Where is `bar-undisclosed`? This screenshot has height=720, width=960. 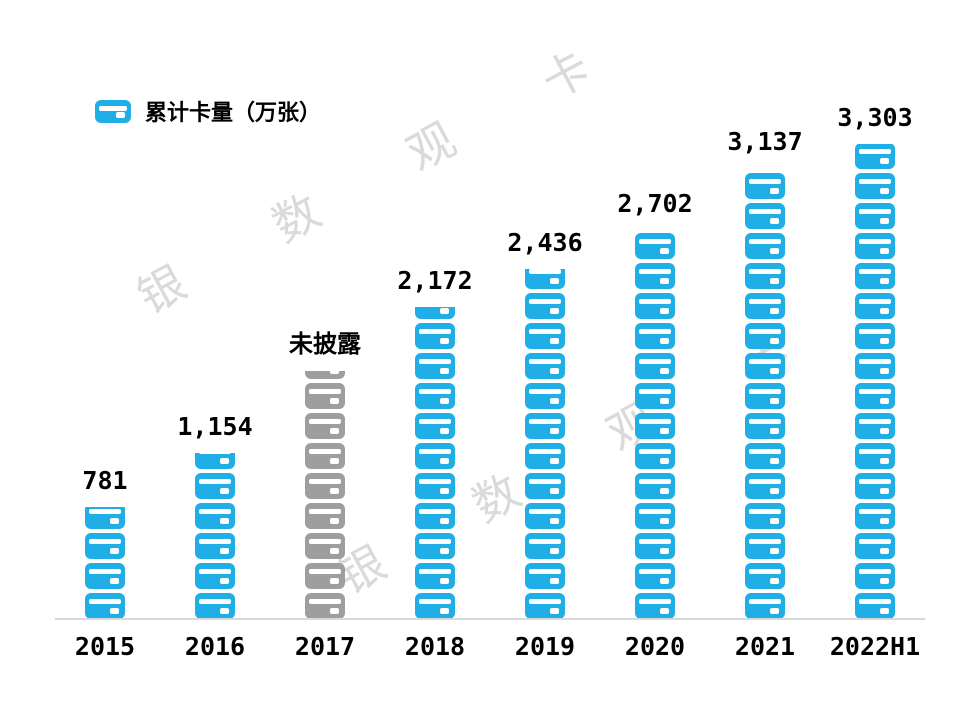 bar-undisclosed is located at coordinates (325, 495).